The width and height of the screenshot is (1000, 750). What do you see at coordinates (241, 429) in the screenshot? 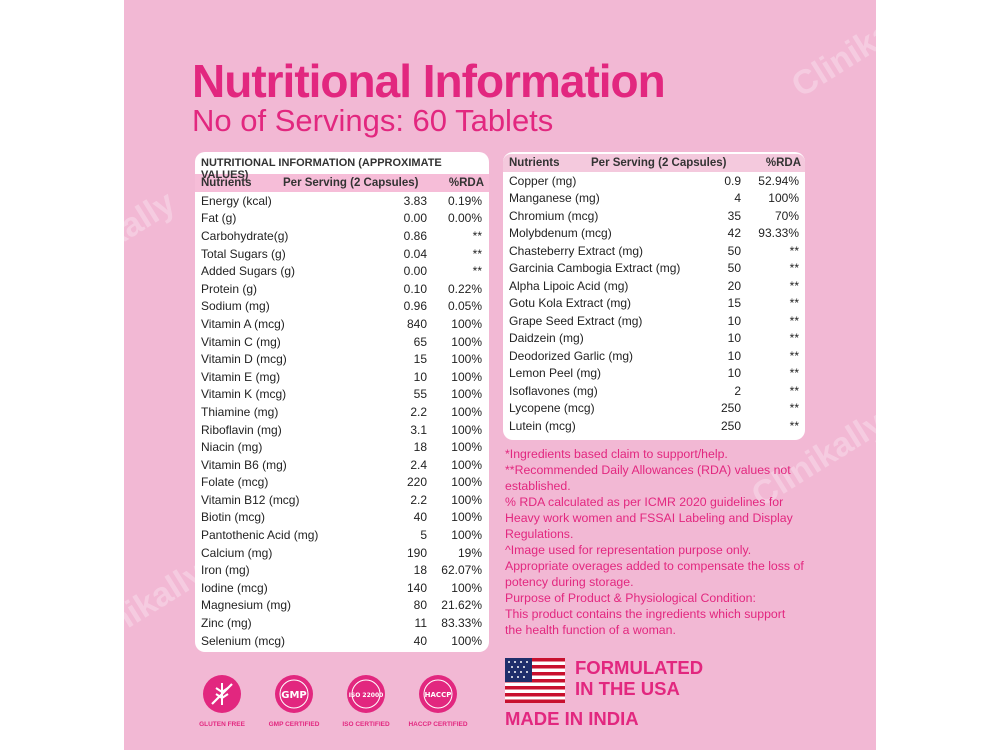
I see `nutrient-name: Riboflavin (mg)` at bounding box center [241, 429].